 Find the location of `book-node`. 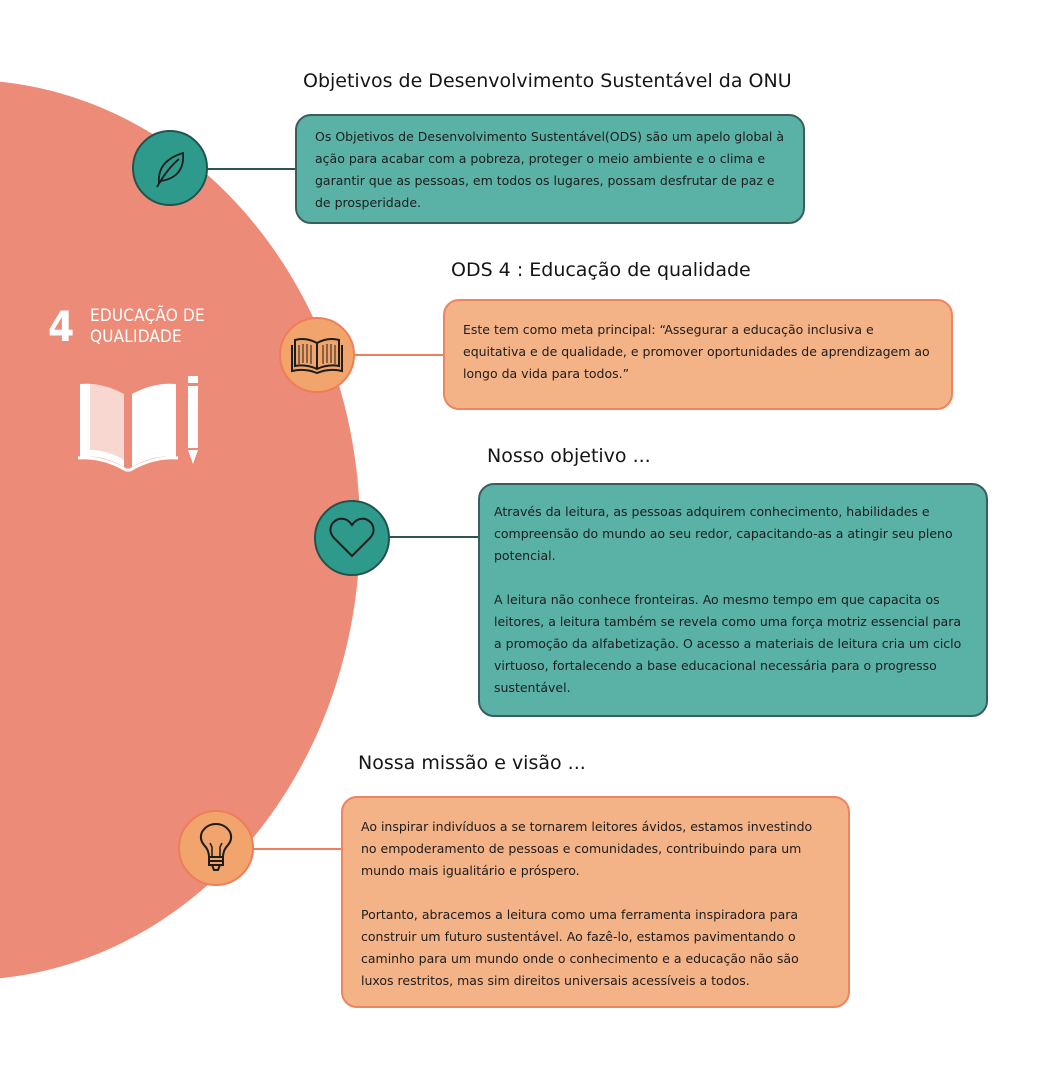

book-node is located at coordinates (317, 355).